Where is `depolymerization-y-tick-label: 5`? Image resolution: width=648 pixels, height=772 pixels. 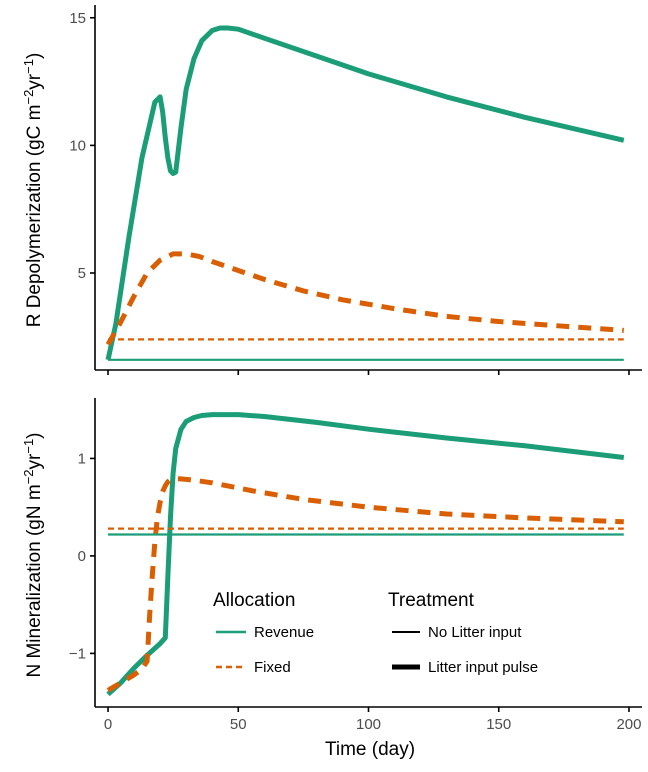 depolymerization-y-tick-label: 5 is located at coordinates (82, 273).